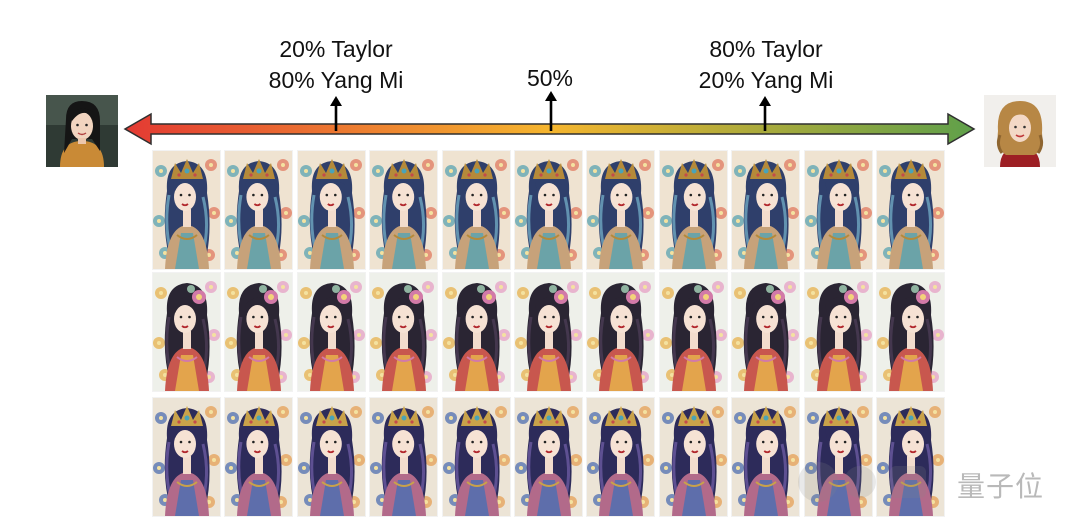  I want to click on label-50: 50%, so click(550, 78).